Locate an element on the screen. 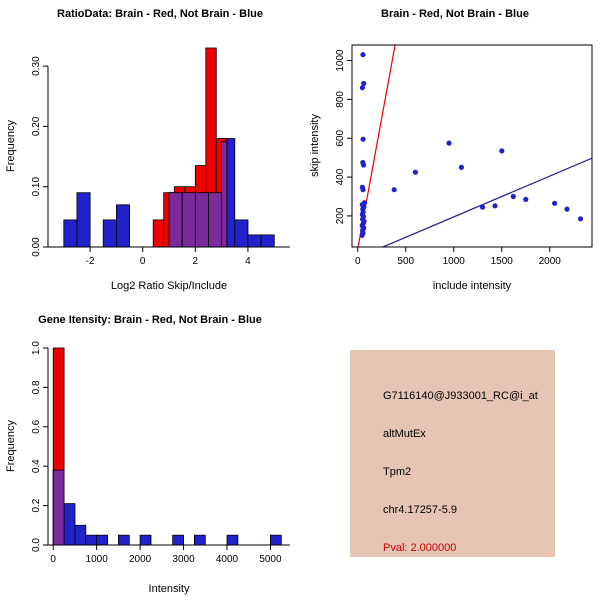 The width and height of the screenshot is (600, 600). svg-text: 0.00 is located at coordinates (36, 247).